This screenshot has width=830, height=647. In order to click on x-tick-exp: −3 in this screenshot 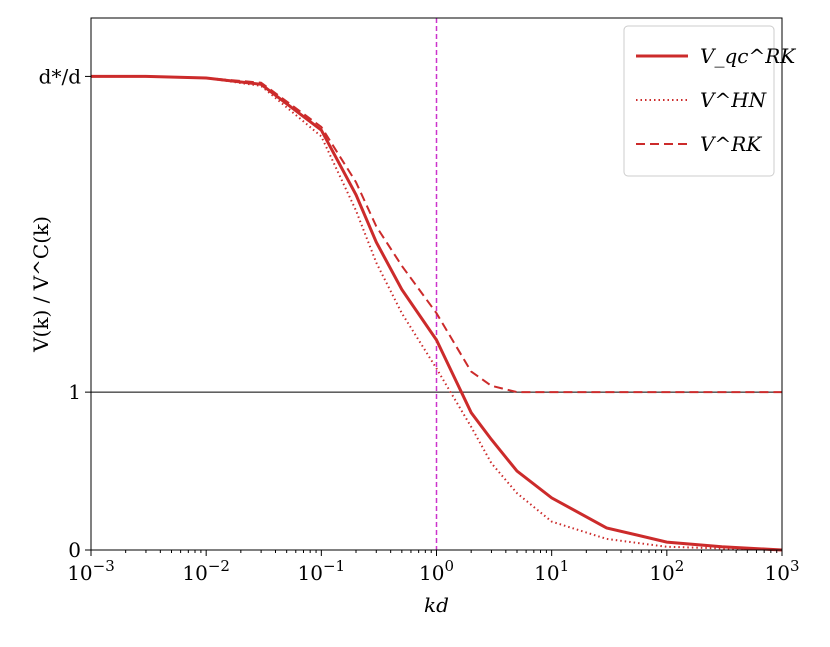, I will do `click(104, 566)`.